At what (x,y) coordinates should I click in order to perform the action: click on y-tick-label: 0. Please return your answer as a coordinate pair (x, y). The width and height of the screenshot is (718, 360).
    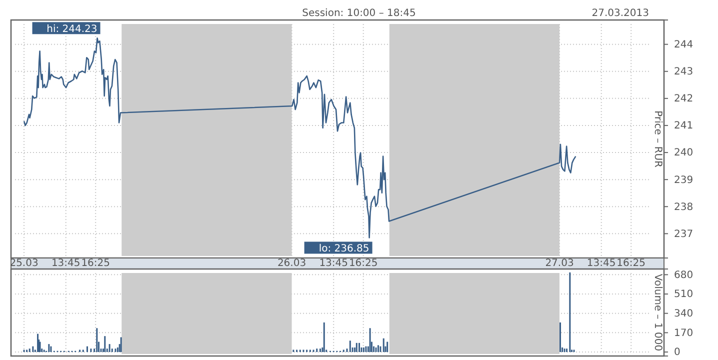
    Looking at the image, I should click on (677, 352).